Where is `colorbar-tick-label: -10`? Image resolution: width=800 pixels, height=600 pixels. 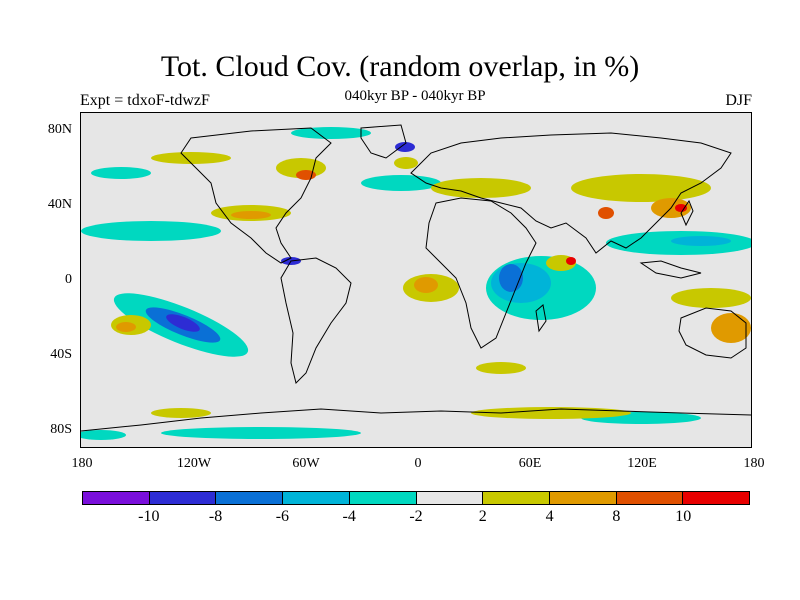 colorbar-tick-label: -10 is located at coordinates (149, 516).